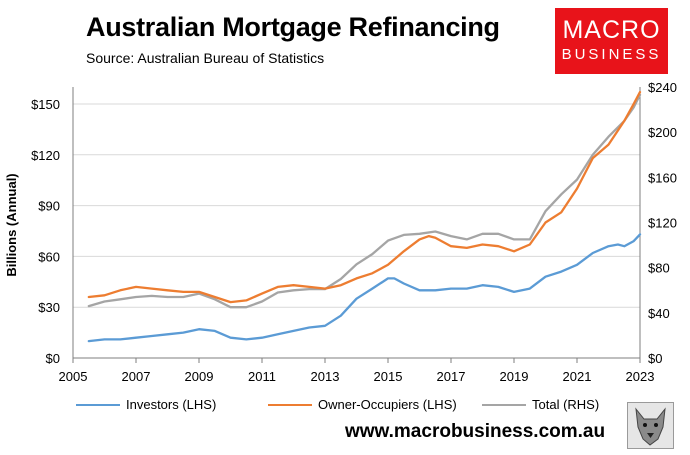  What do you see at coordinates (199, 376) in the screenshot?
I see `x-tick-label: 2009` at bounding box center [199, 376].